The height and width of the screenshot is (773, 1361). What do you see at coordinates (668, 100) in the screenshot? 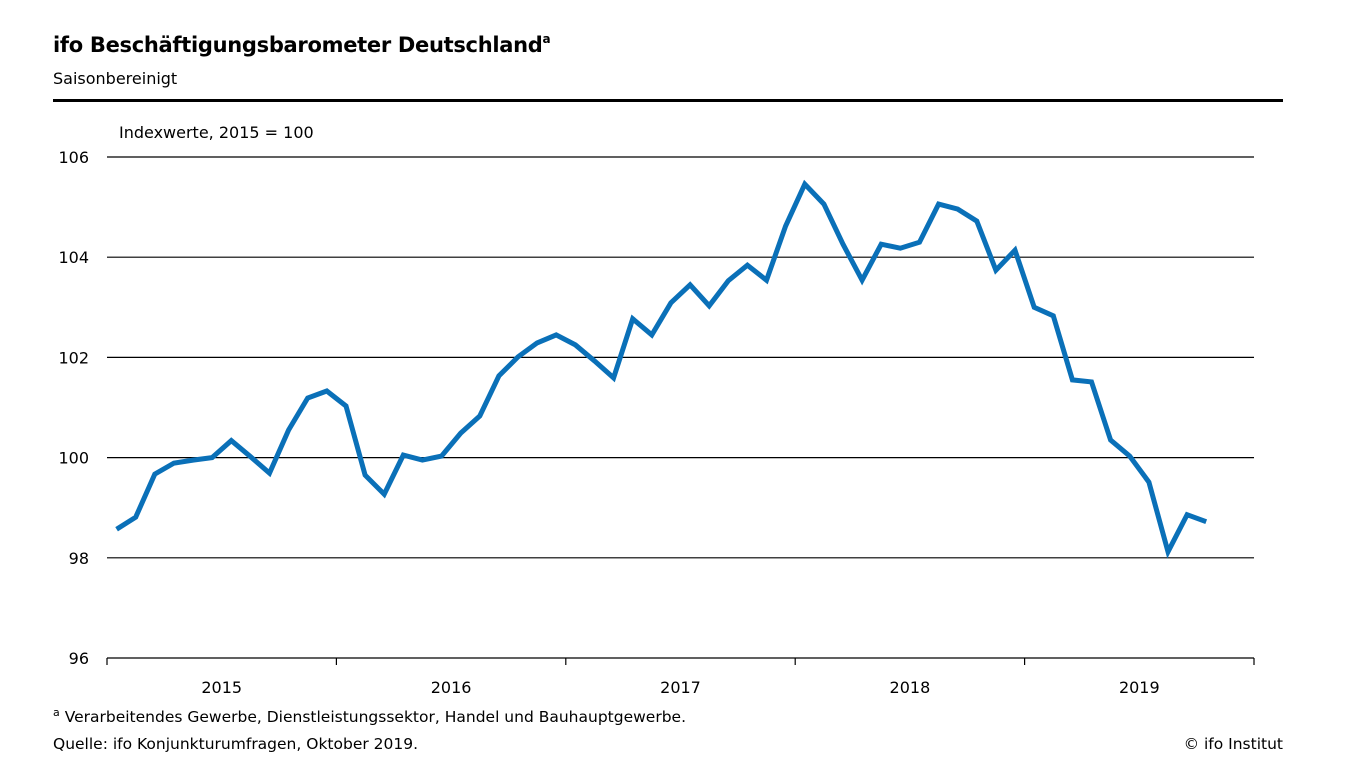
I see `header-rule` at bounding box center [668, 100].